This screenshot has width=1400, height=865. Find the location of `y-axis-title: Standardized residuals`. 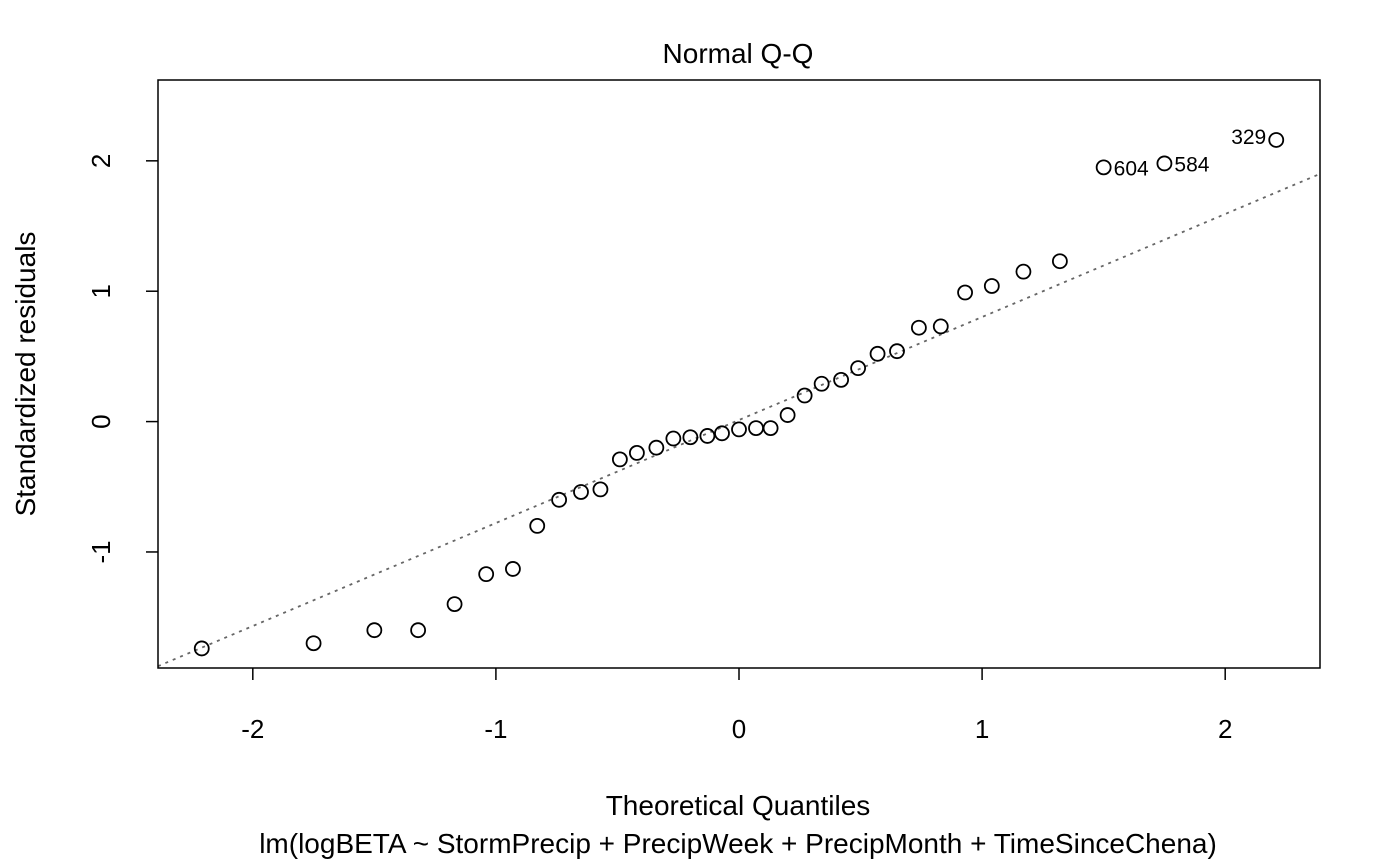

y-axis-title: Standardized residuals is located at coordinates (25, 374).